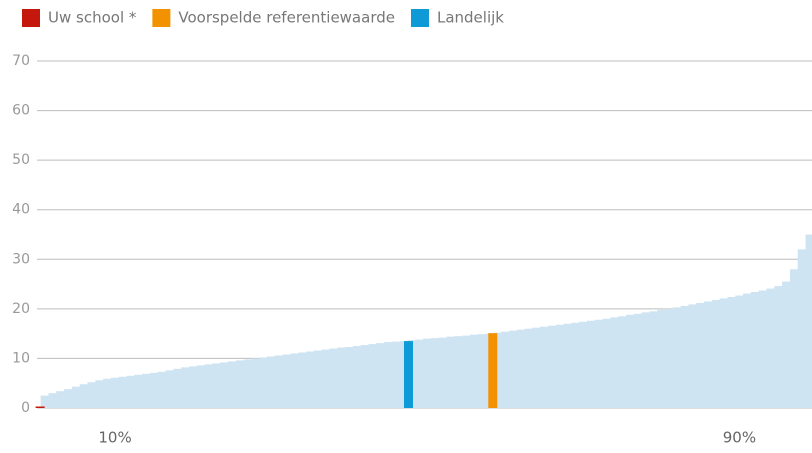 The width and height of the screenshot is (812, 453). What do you see at coordinates (25, 408) in the screenshot?
I see `y-tick-label: 0` at bounding box center [25, 408].